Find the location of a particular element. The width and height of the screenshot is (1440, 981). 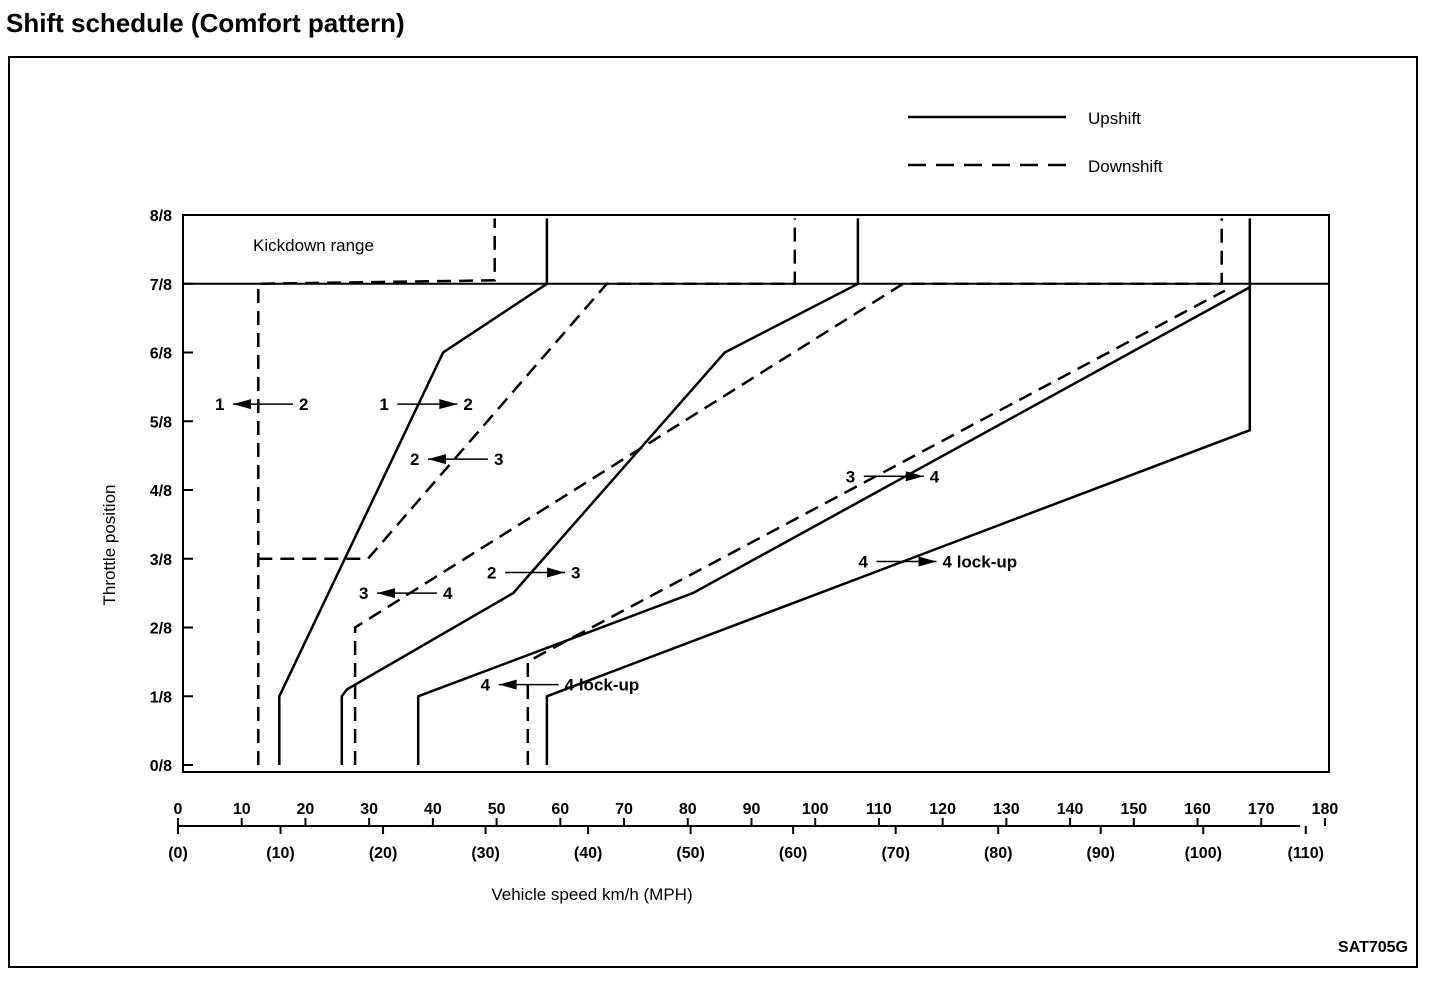

x-tick-label-kmh: 30 is located at coordinates (369, 809).